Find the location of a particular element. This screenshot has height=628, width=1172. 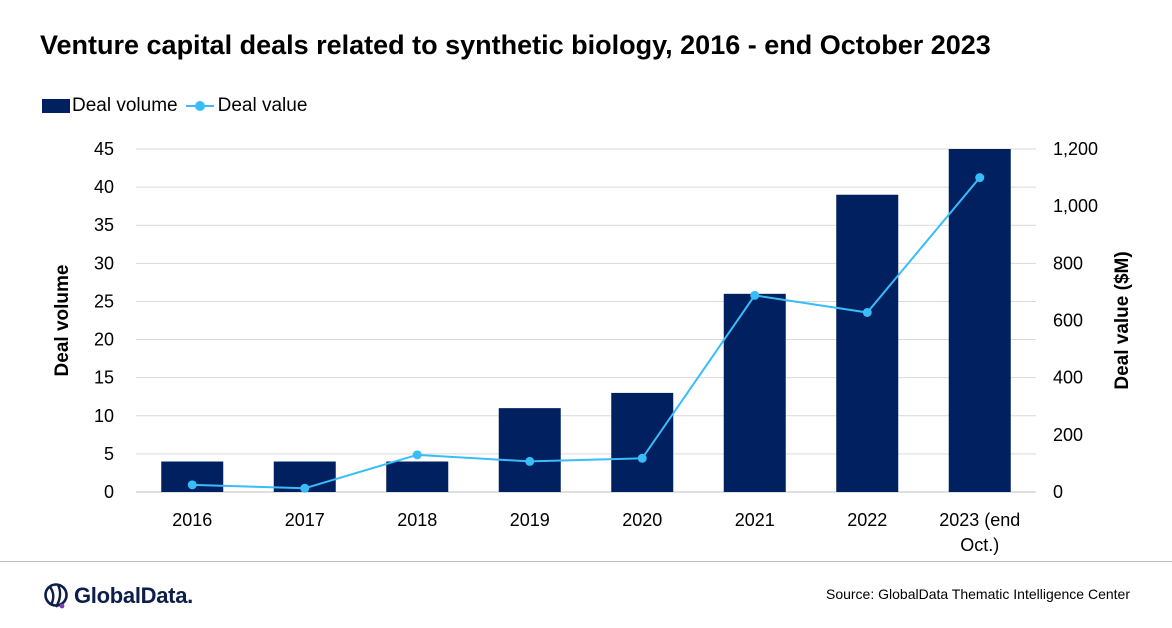

y-tick-label: 45 is located at coordinates (104, 149).